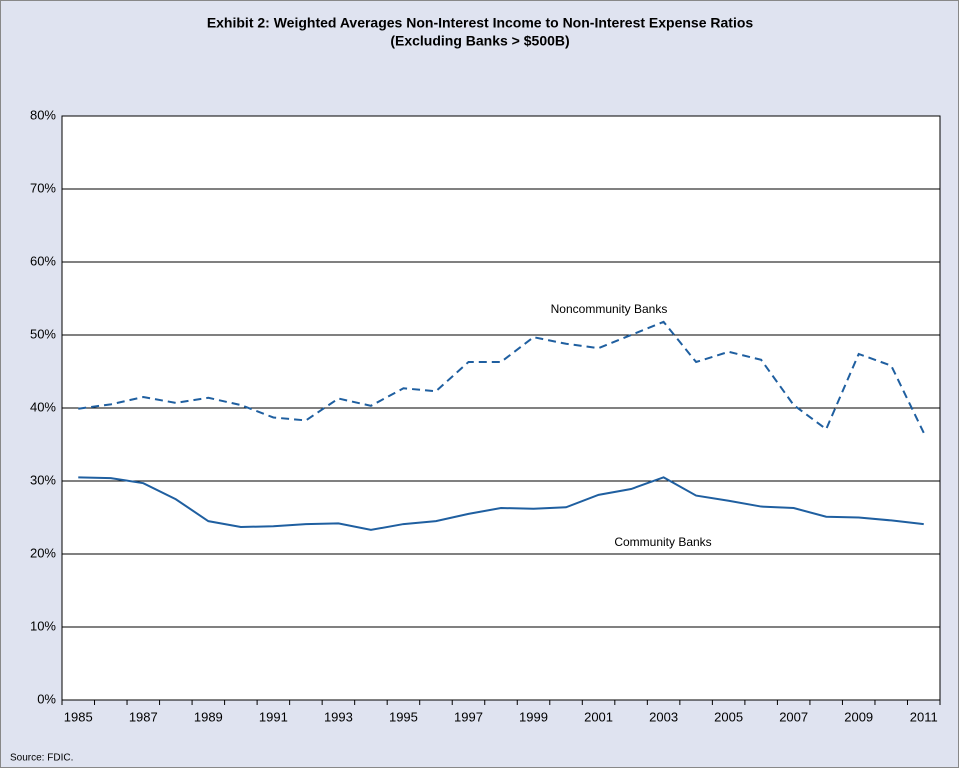  I want to click on y-tick-label: 60%, so click(43, 260).